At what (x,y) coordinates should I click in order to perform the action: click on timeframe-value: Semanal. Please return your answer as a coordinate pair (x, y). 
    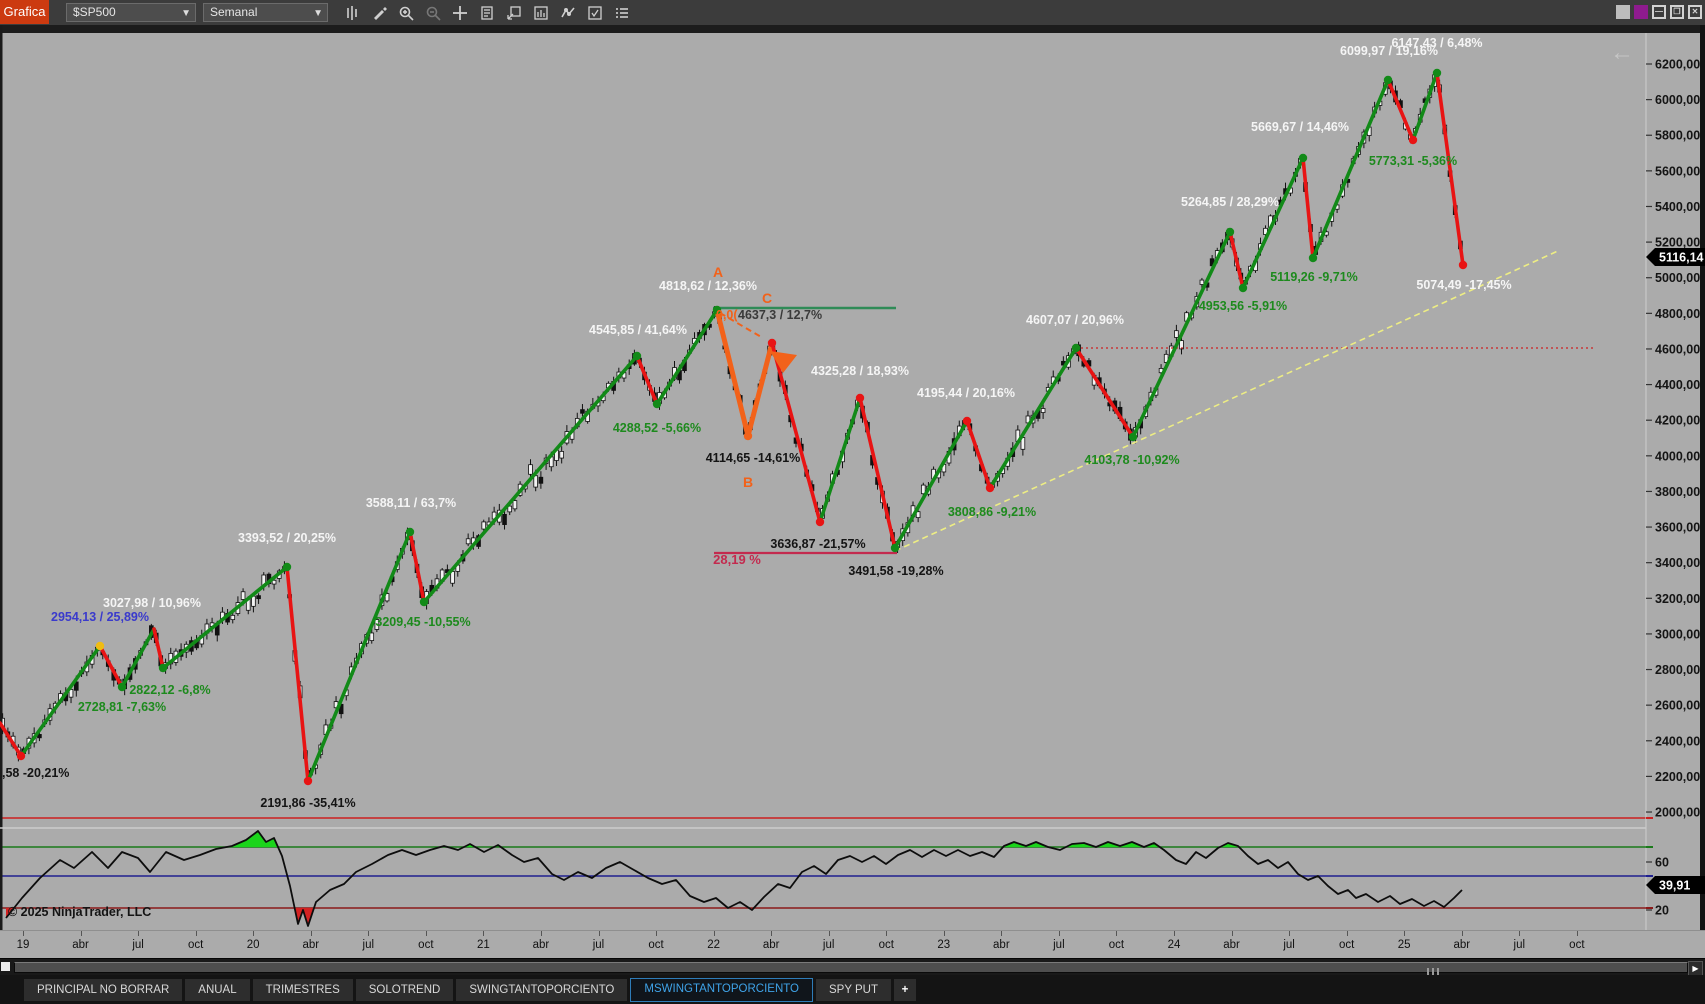
    Looking at the image, I should click on (234, 12).